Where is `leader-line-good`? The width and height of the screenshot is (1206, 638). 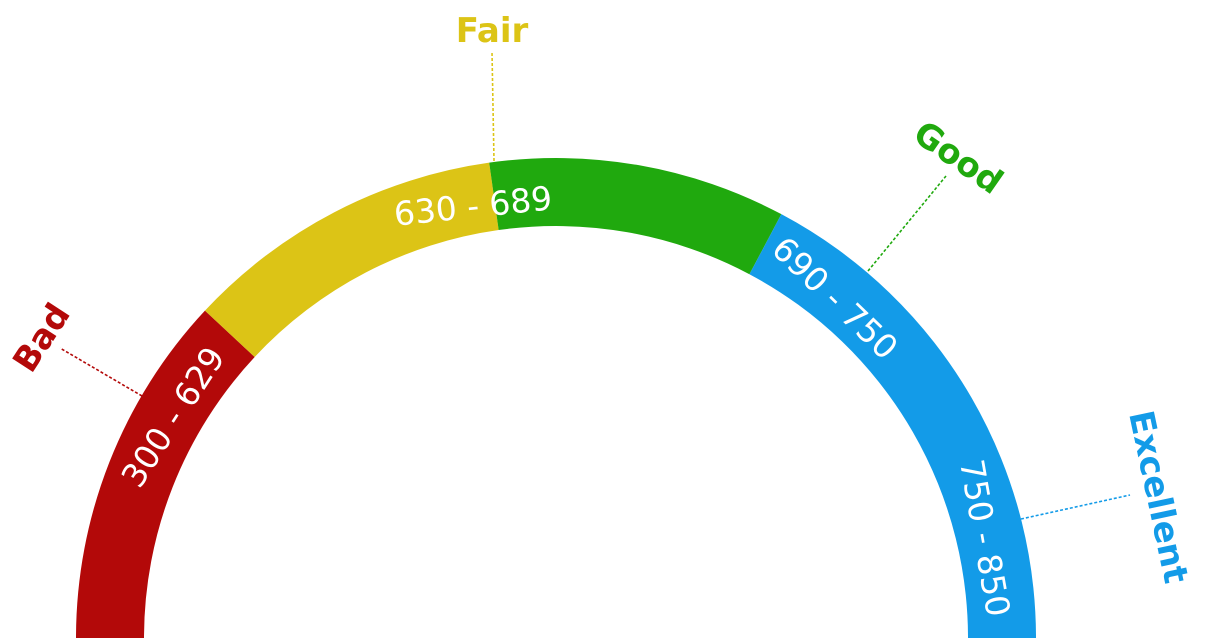 leader-line-good is located at coordinates (907, 223).